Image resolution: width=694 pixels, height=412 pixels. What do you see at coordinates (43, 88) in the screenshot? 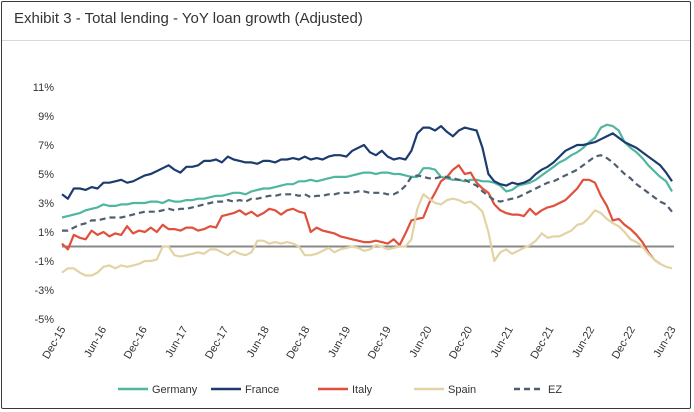
I see `y-tick-label: 11%` at bounding box center [43, 88].